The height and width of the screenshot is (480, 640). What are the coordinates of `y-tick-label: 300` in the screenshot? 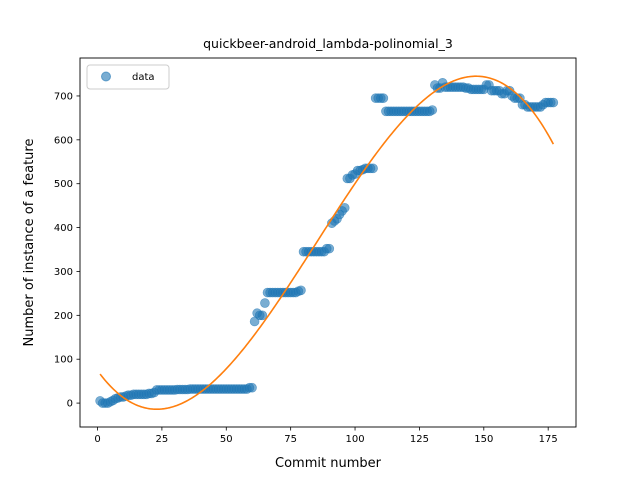 It's located at (63, 272).